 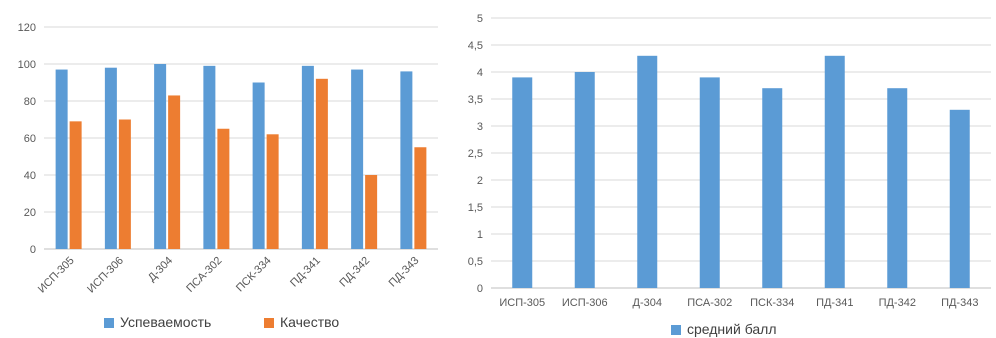 What do you see at coordinates (309, 322) in the screenshot?
I see `legend-label: Качество` at bounding box center [309, 322].